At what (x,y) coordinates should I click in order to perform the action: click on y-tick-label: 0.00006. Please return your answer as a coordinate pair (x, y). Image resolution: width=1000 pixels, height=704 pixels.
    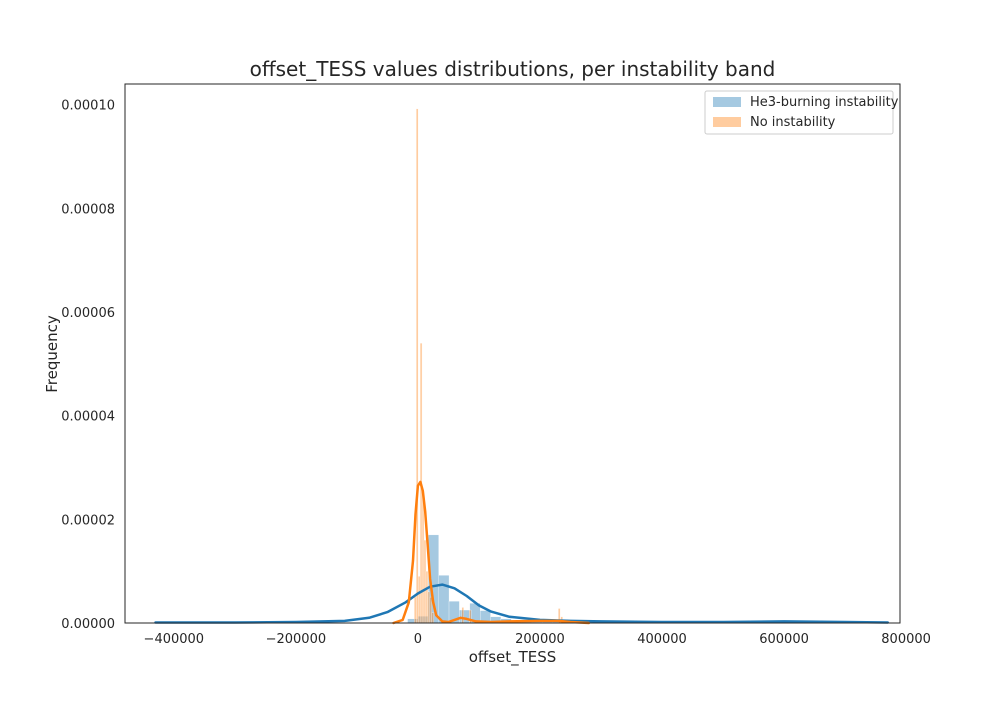
    Looking at the image, I should click on (88, 313).